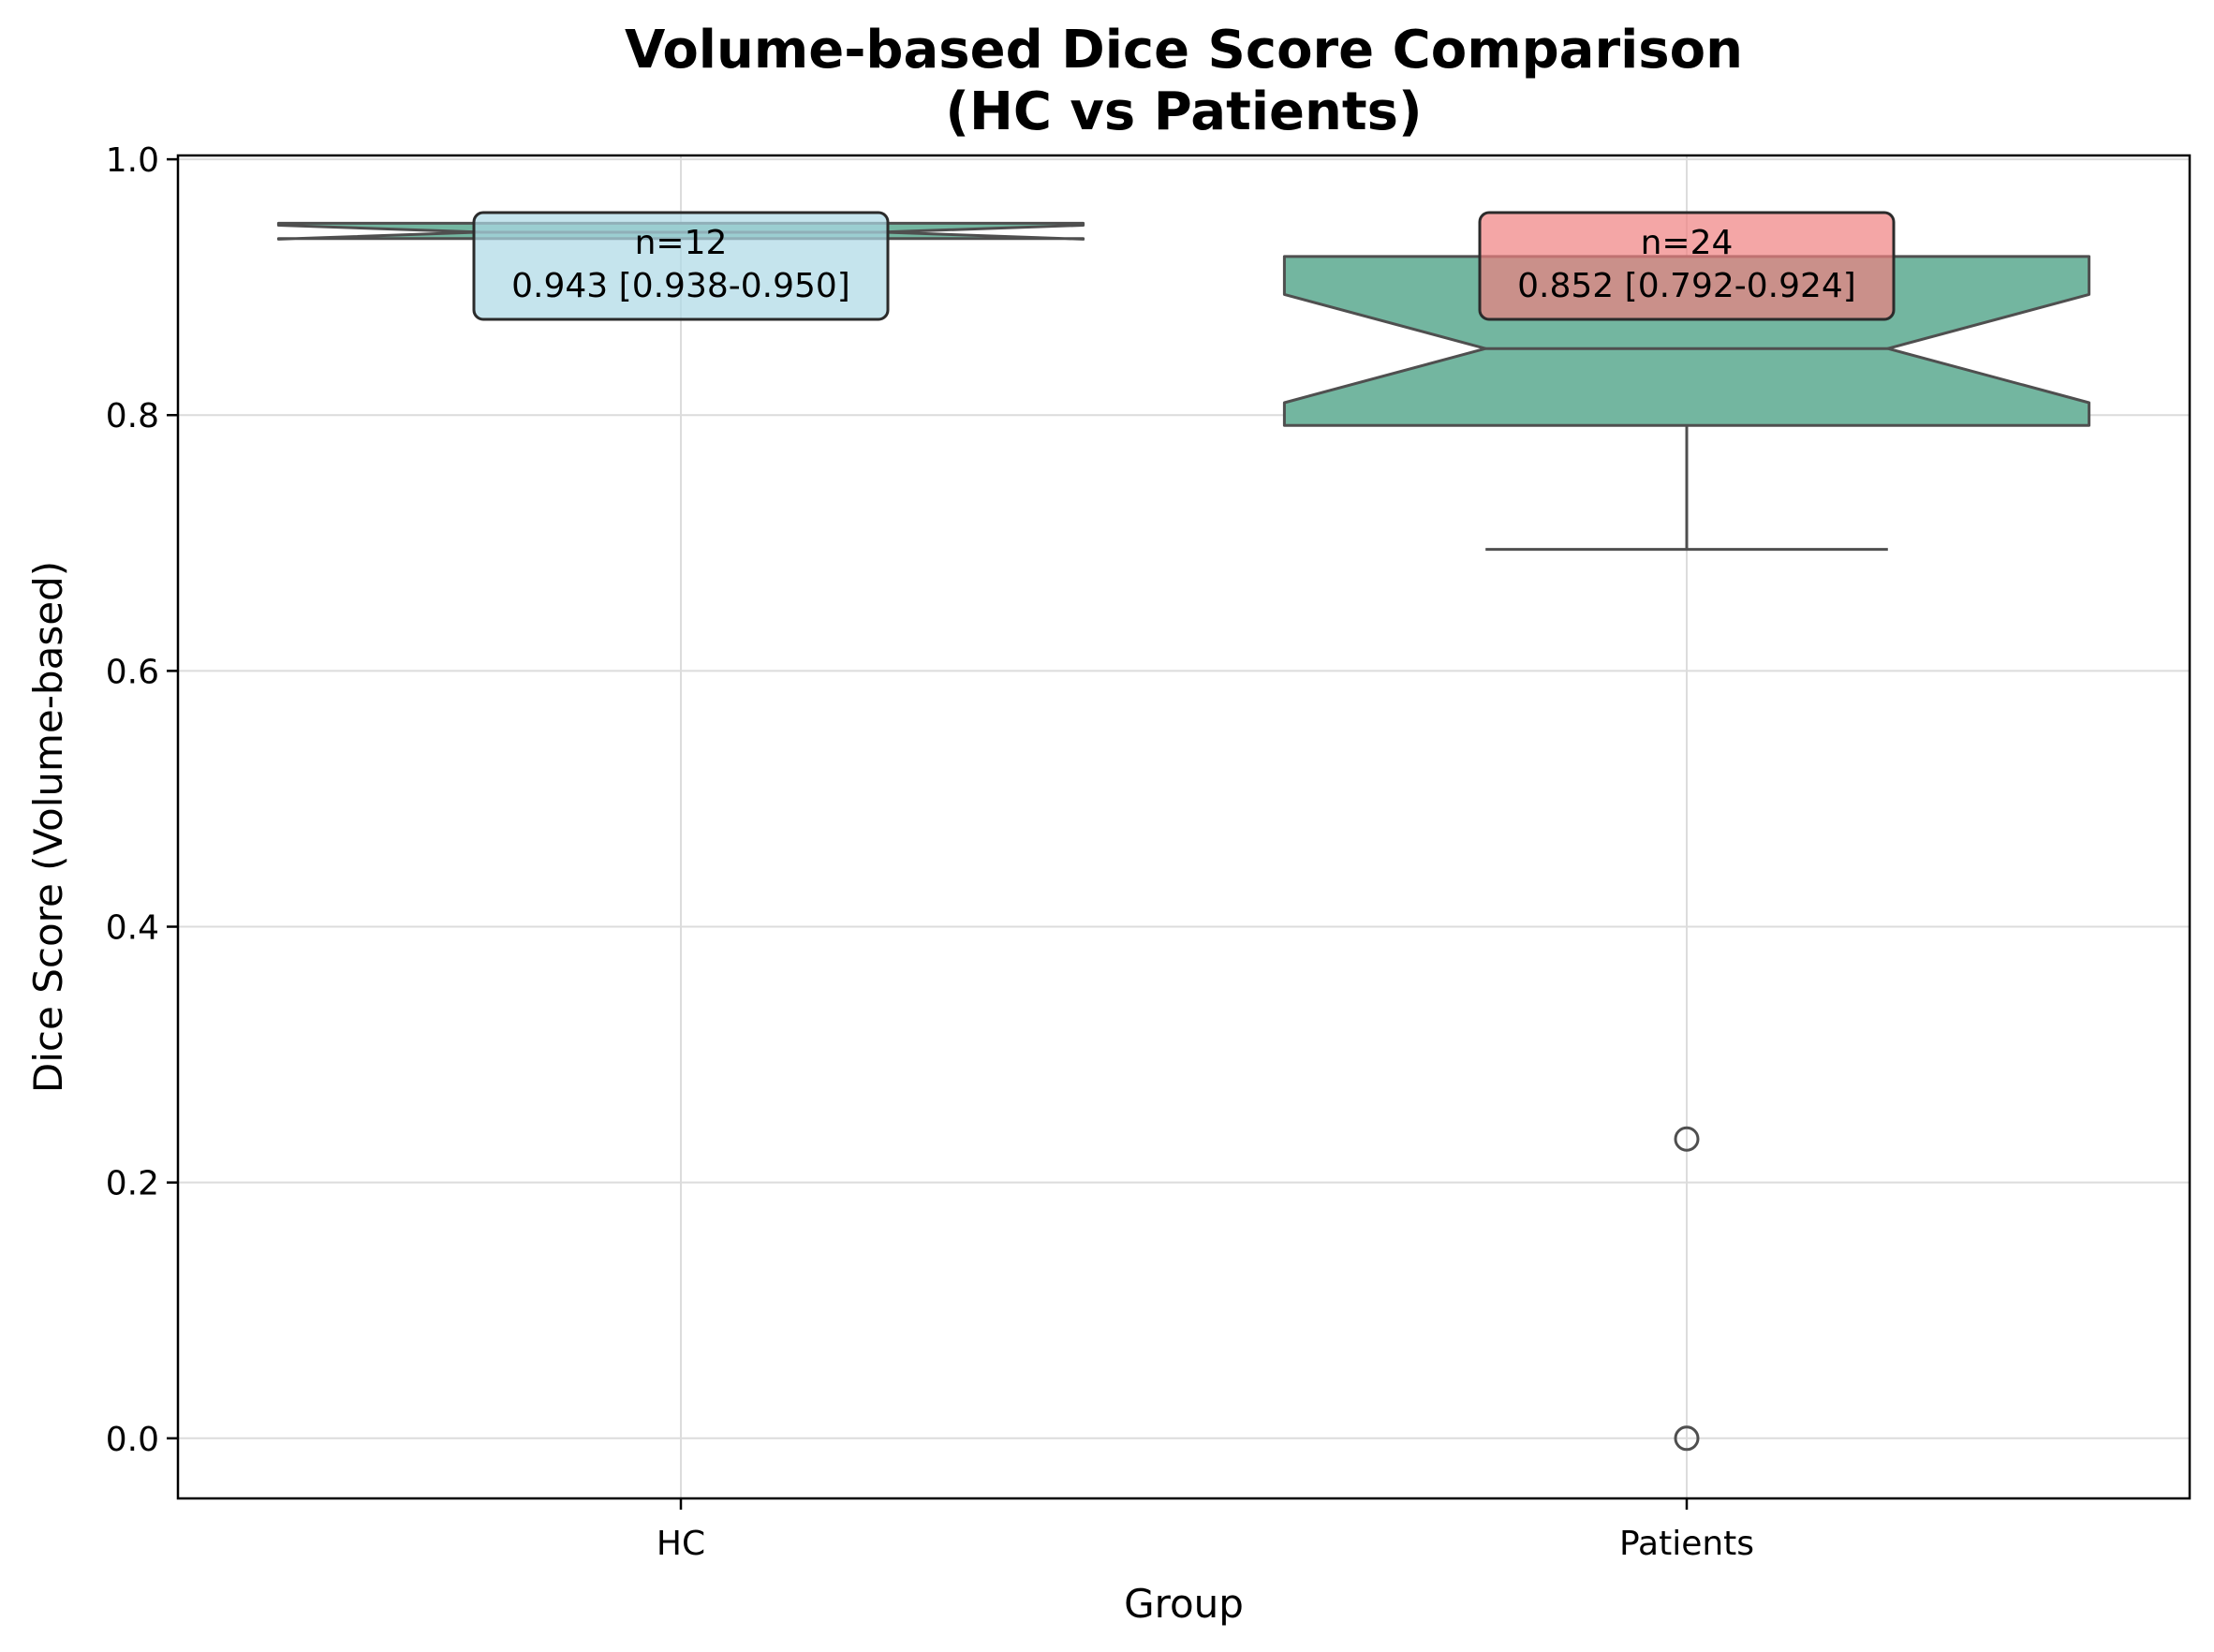 Image resolution: width=2214 pixels, height=1652 pixels. I want to click on y-tick-label: 0.4, so click(132, 928).